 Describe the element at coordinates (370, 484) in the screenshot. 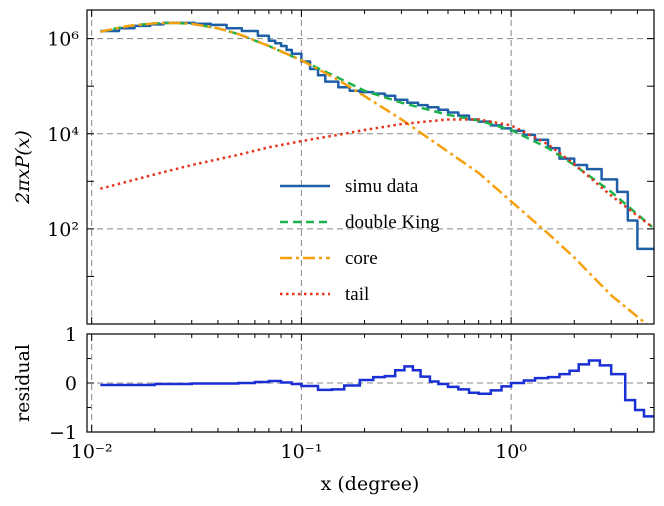

I see `x-axis-label: x (degree)` at that location.